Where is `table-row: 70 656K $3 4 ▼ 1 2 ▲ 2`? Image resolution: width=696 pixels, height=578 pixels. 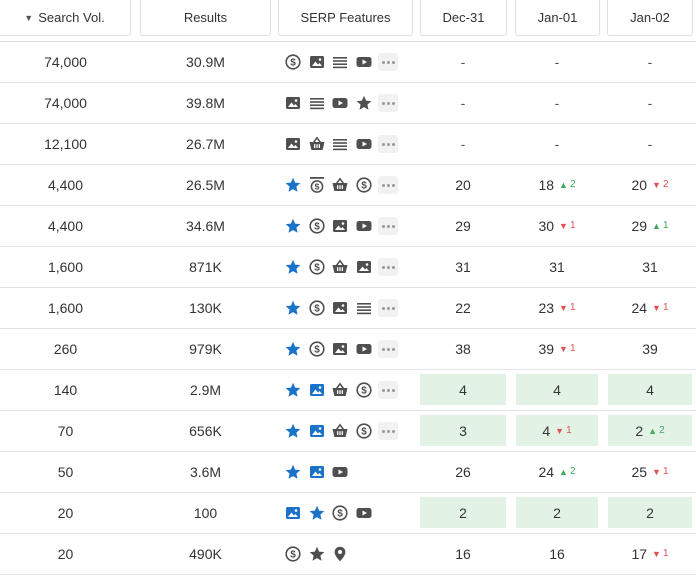
table-row: 70 656K $3 4 ▼ 1 2 ▲ 2 is located at coordinates (348, 431).